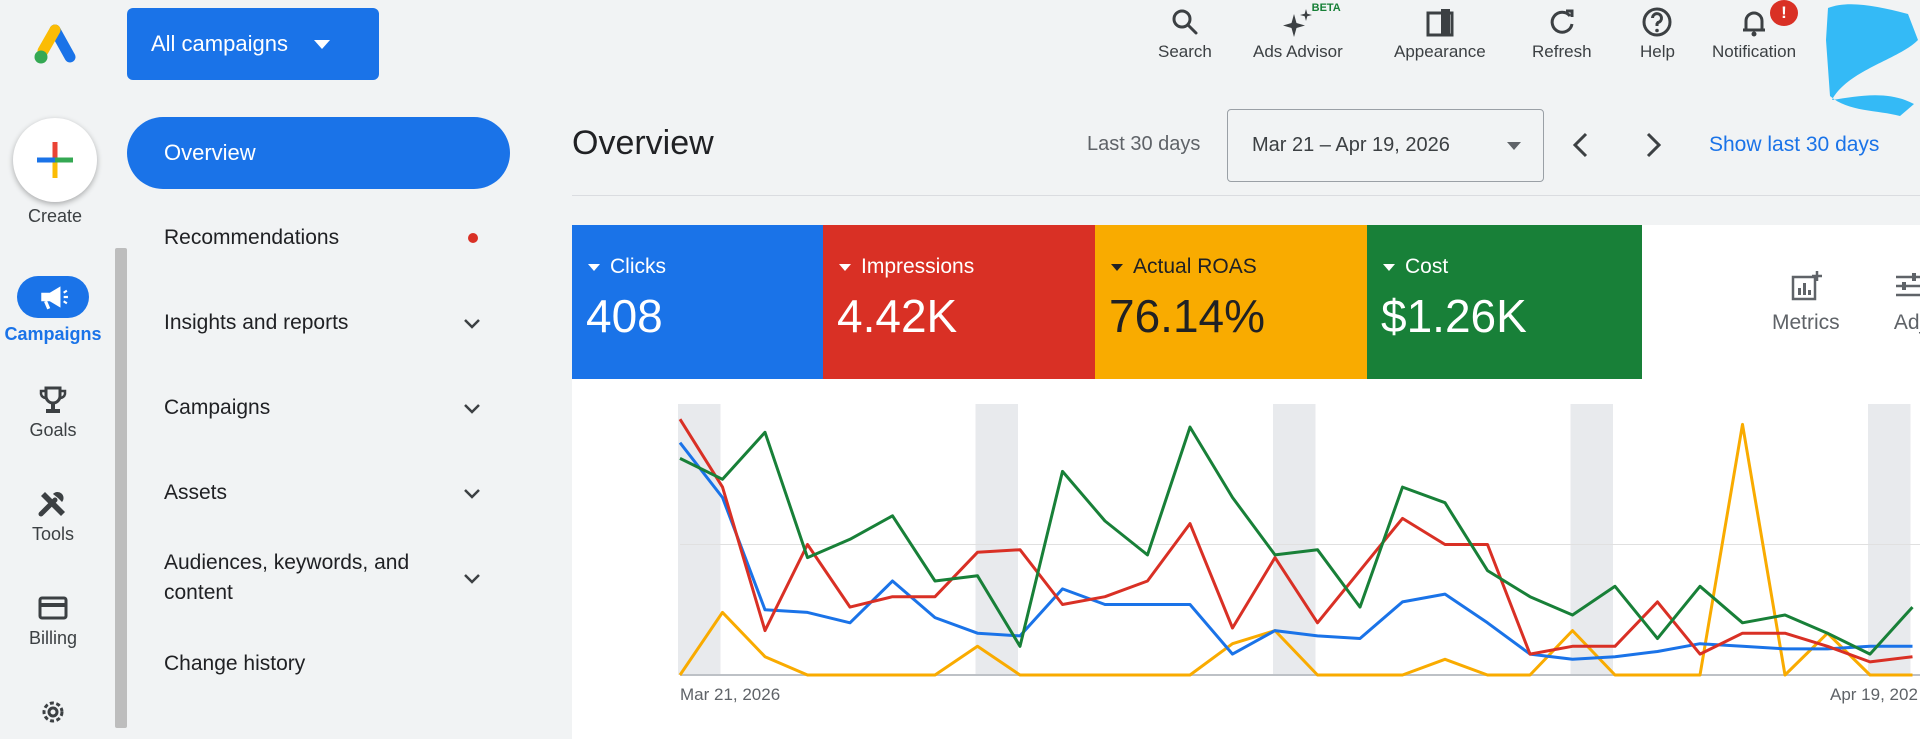 The height and width of the screenshot is (739, 1920). What do you see at coordinates (51, 504) in the screenshot?
I see `tools-icon` at bounding box center [51, 504].